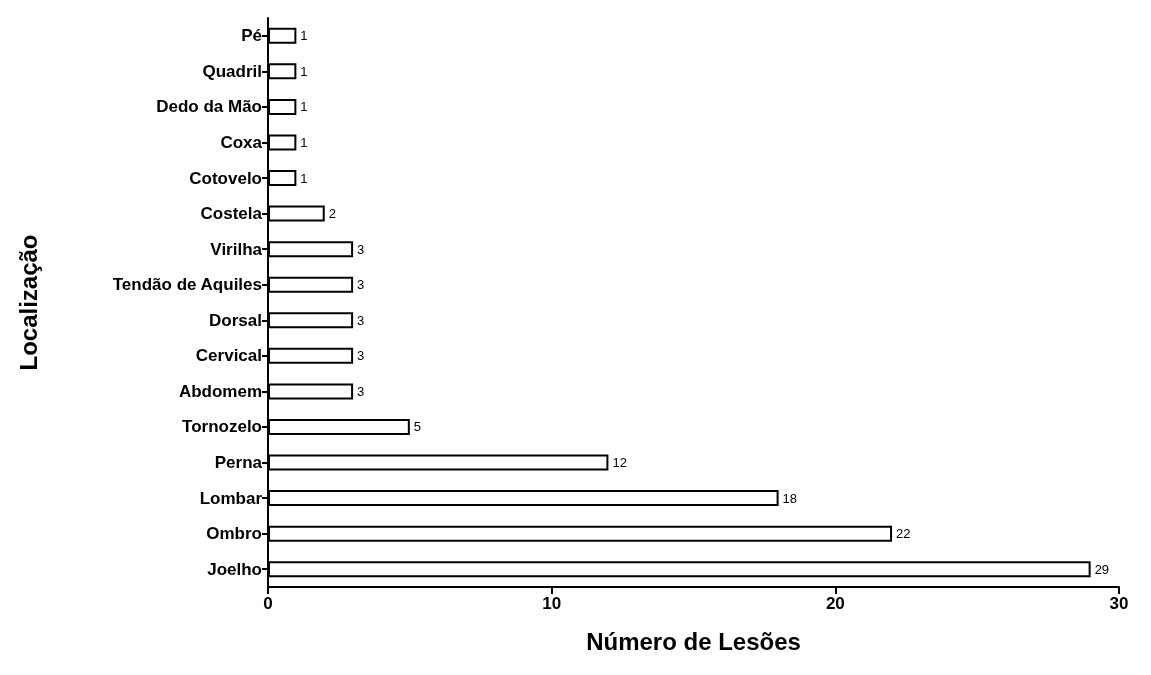  What do you see at coordinates (332, 214) in the screenshot?
I see `data-label: 2` at bounding box center [332, 214].